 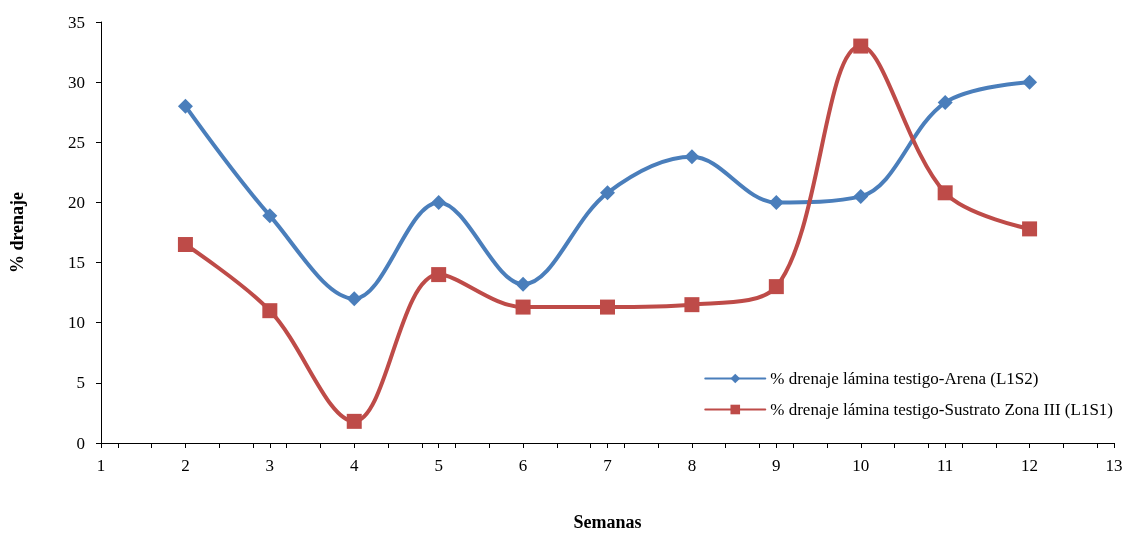 I want to click on legend-label: % drenaje lámina testigo-Sustrato Zona III (L1S1), so click(x=941, y=409).